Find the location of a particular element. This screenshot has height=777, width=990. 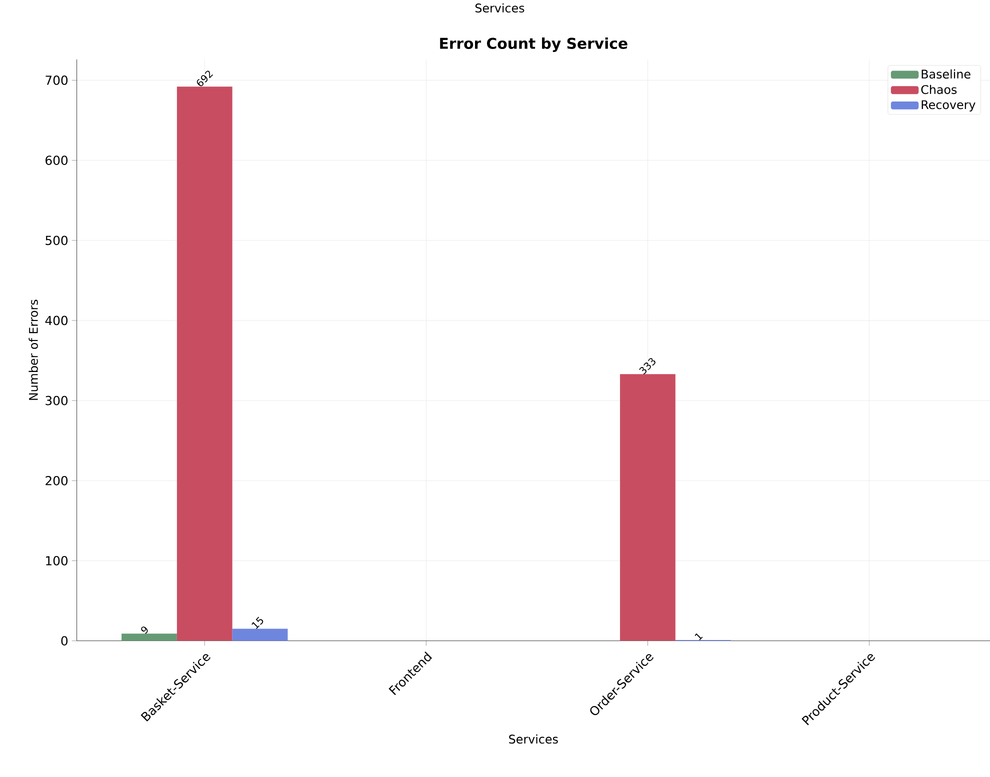

x-axis-title: Services is located at coordinates (533, 739).